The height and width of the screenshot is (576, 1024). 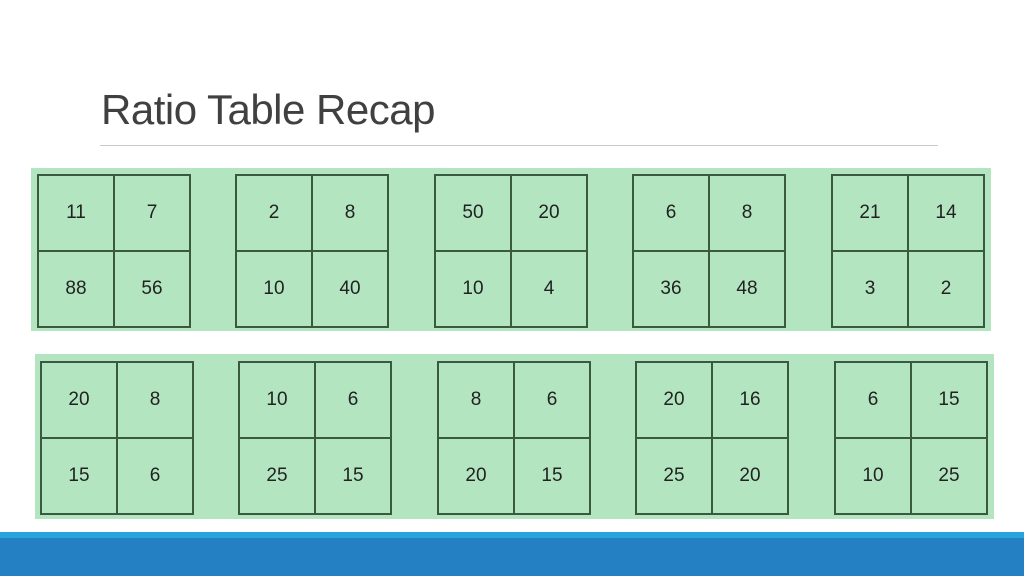 I want to click on footer-bar, so click(x=512, y=557).